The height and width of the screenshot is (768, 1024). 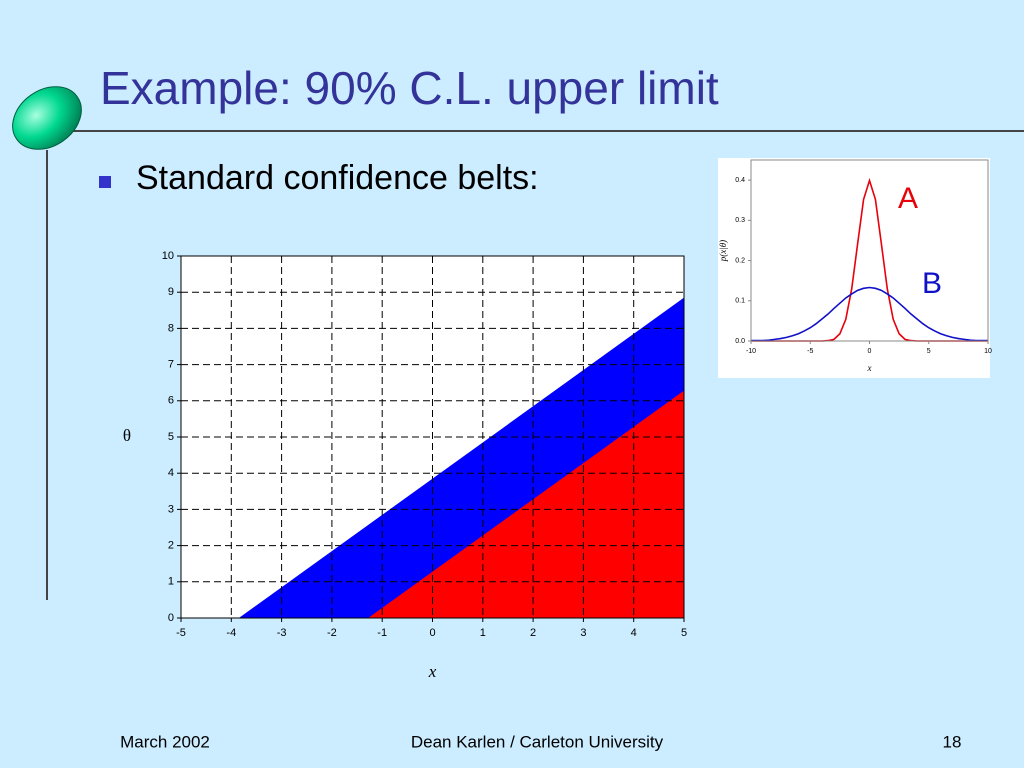 What do you see at coordinates (751, 351) in the screenshot?
I see `x-tick-label: -10` at bounding box center [751, 351].